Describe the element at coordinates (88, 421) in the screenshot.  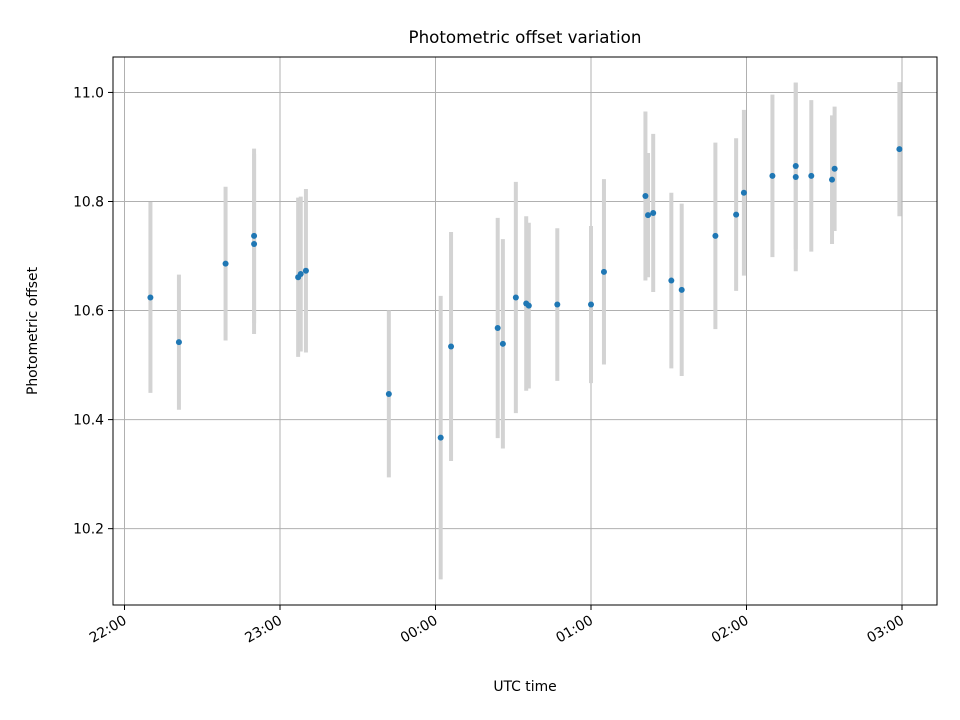
I see `y-tick-label: 10.4` at that location.